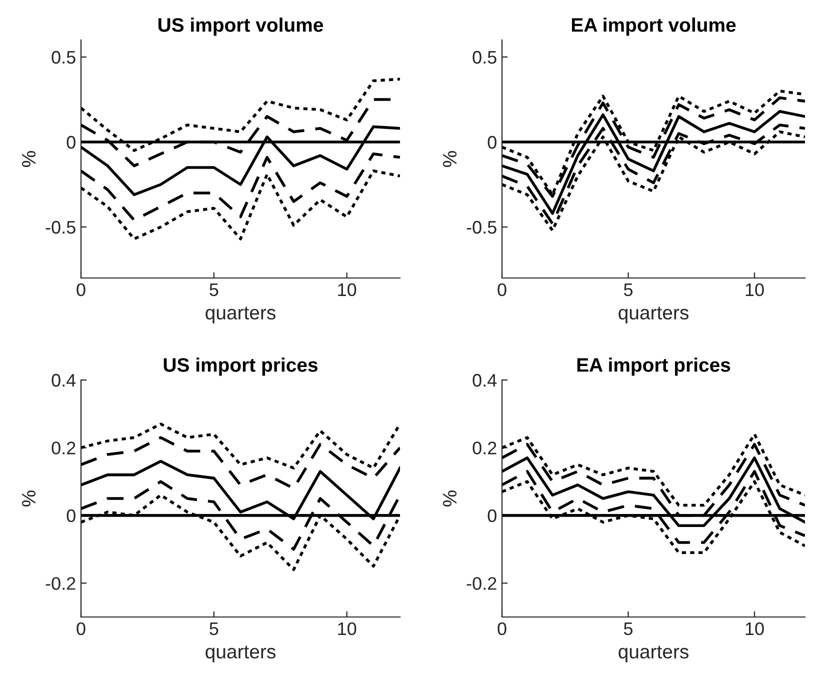 Image resolution: width=815 pixels, height=676 pixels. I want to click on chart-title: US import volume, so click(241, 27).